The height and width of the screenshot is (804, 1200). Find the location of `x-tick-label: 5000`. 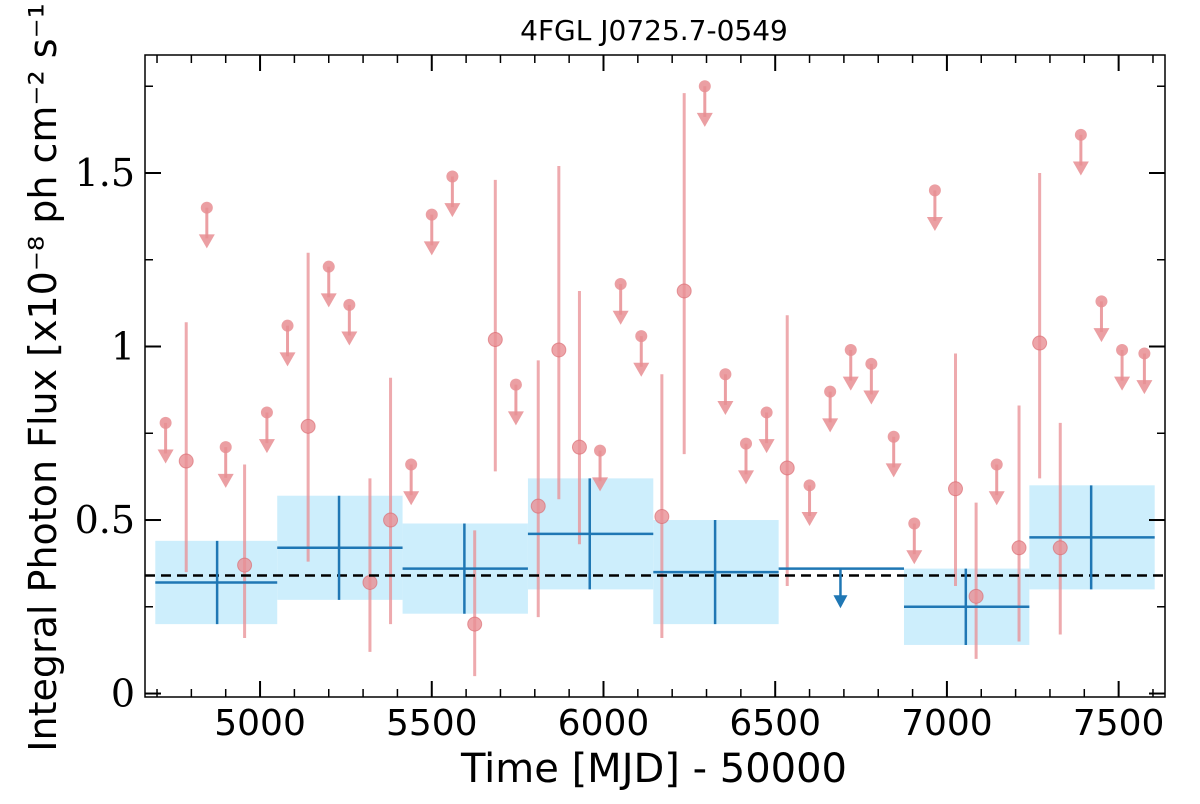

x-tick-label: 5000 is located at coordinates (260, 723).